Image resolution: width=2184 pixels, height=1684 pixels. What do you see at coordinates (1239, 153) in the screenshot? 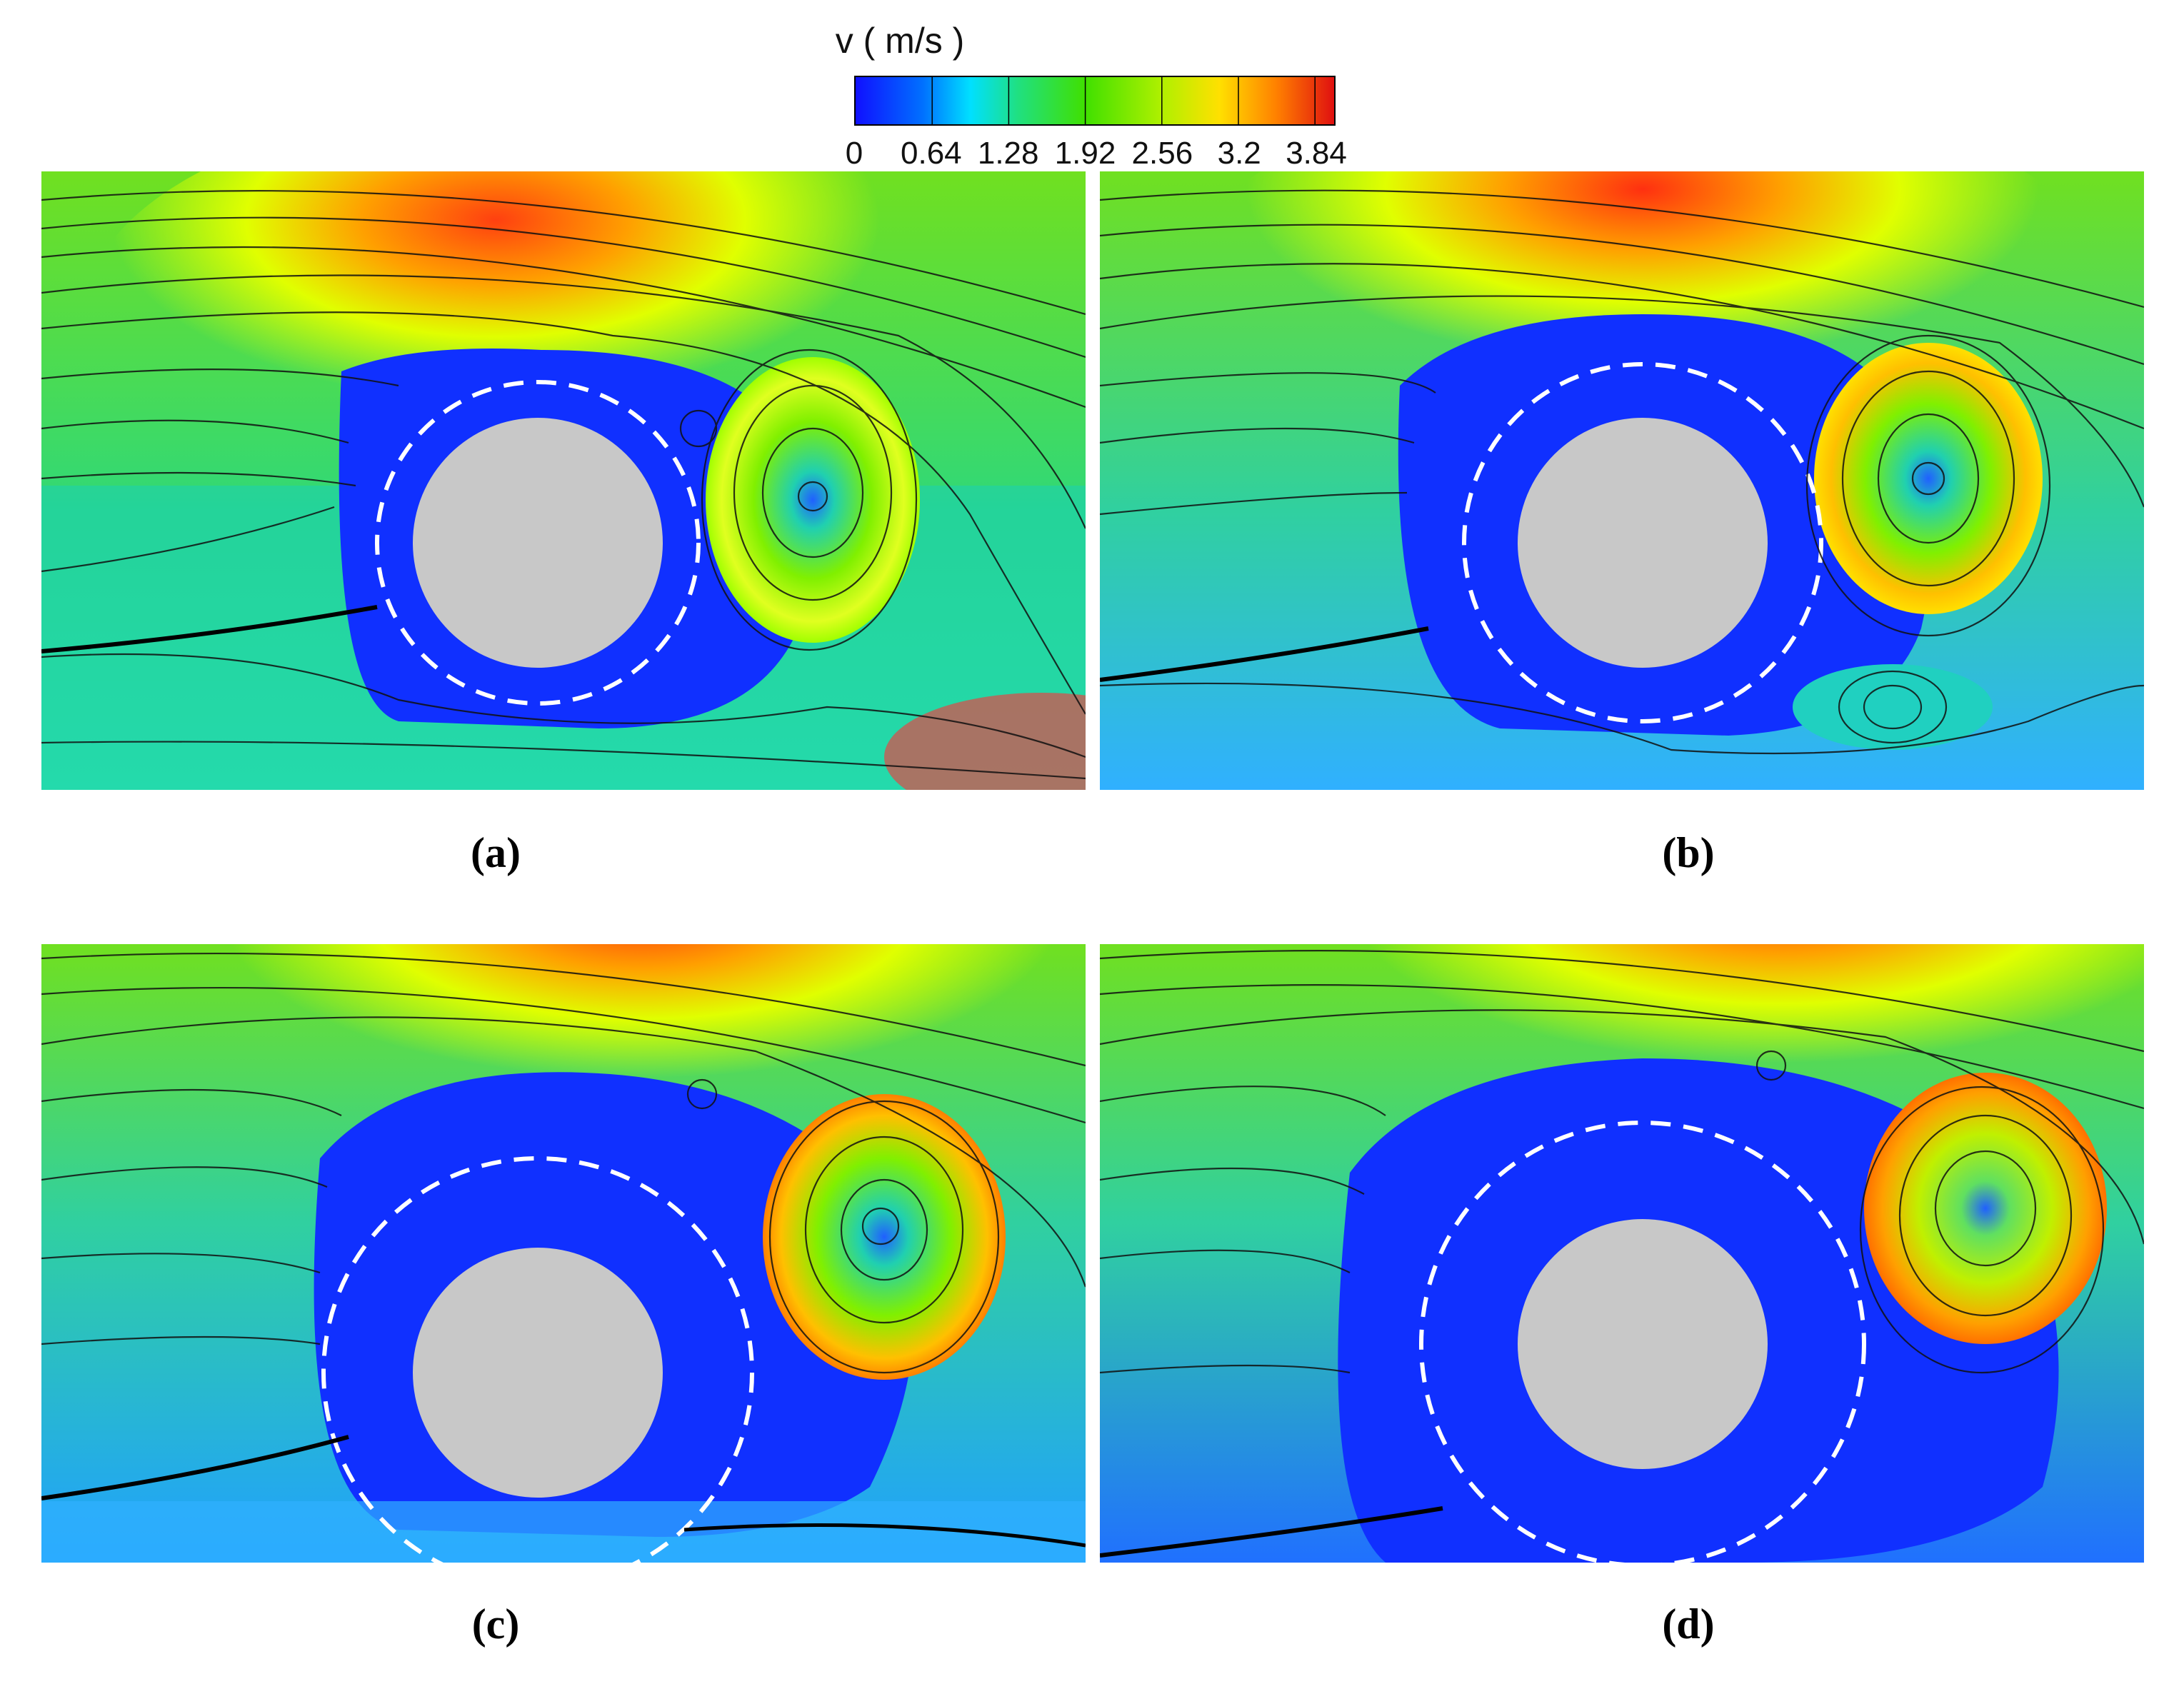
I see `colorbar-tick-label: 3.2` at bounding box center [1239, 153].